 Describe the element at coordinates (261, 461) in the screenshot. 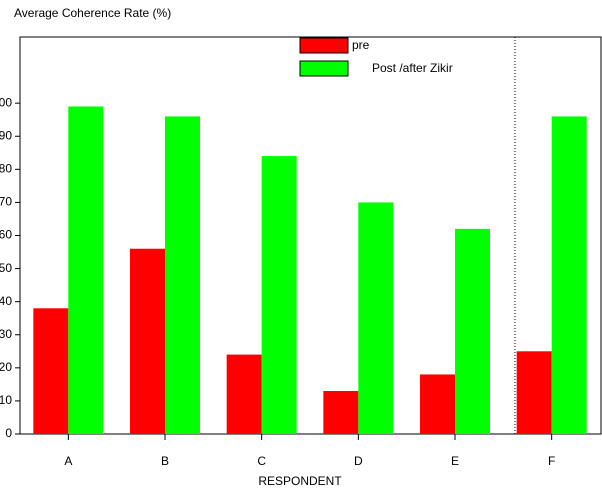

I see `x-tick-label: C` at that location.